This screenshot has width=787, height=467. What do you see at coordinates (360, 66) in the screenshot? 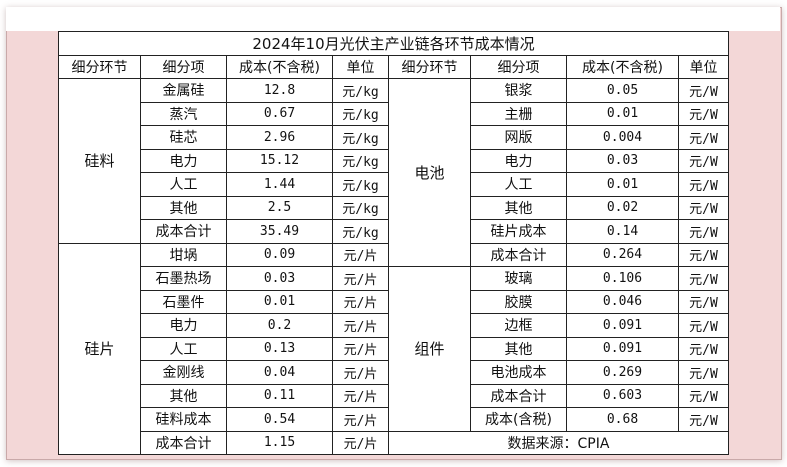
I see `header-unit-left: 单位` at bounding box center [360, 66].